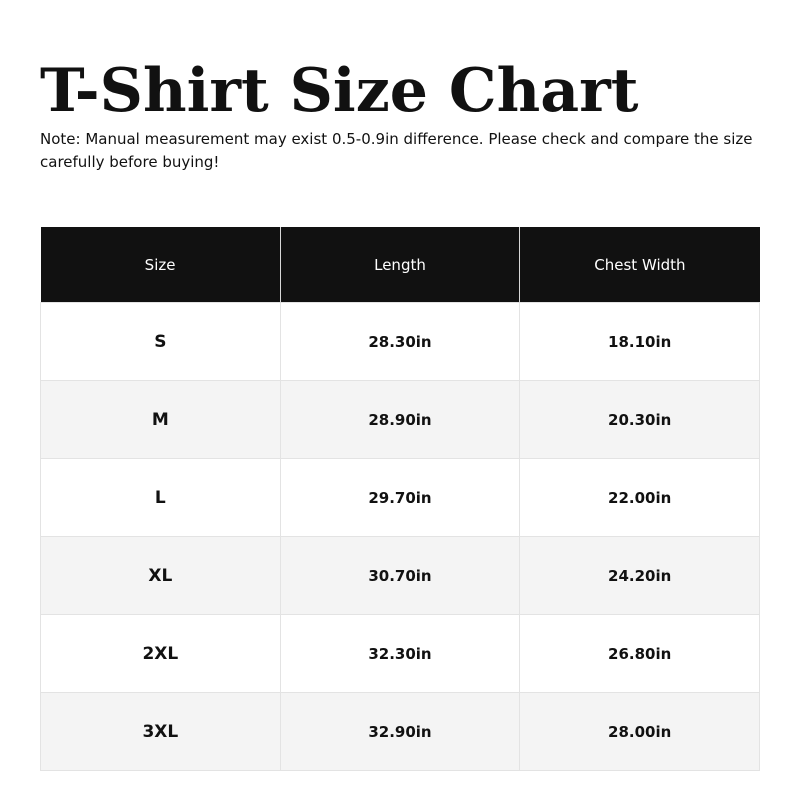  I want to click on cell-chest-width: 22.00in, so click(639, 497).